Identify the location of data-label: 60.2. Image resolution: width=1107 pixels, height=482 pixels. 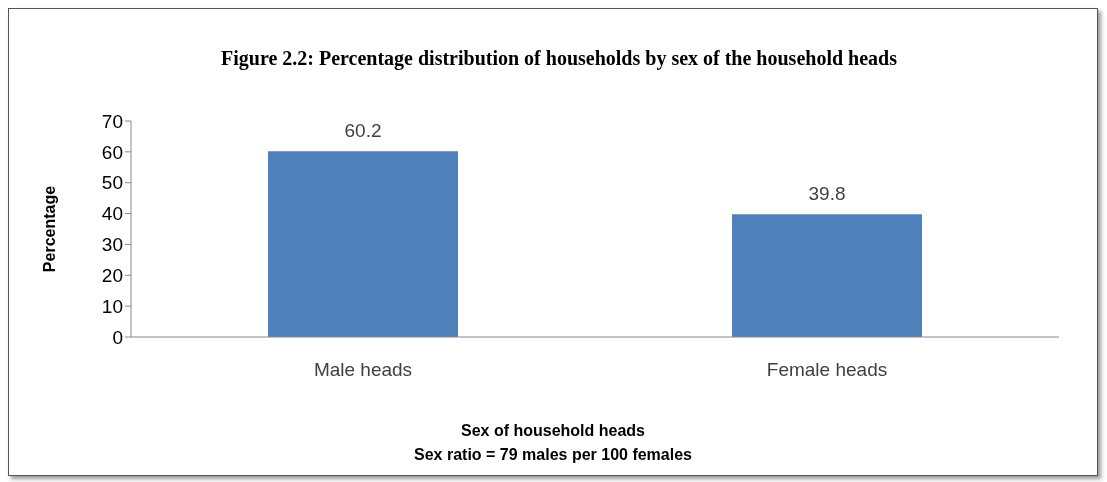
(363, 131).